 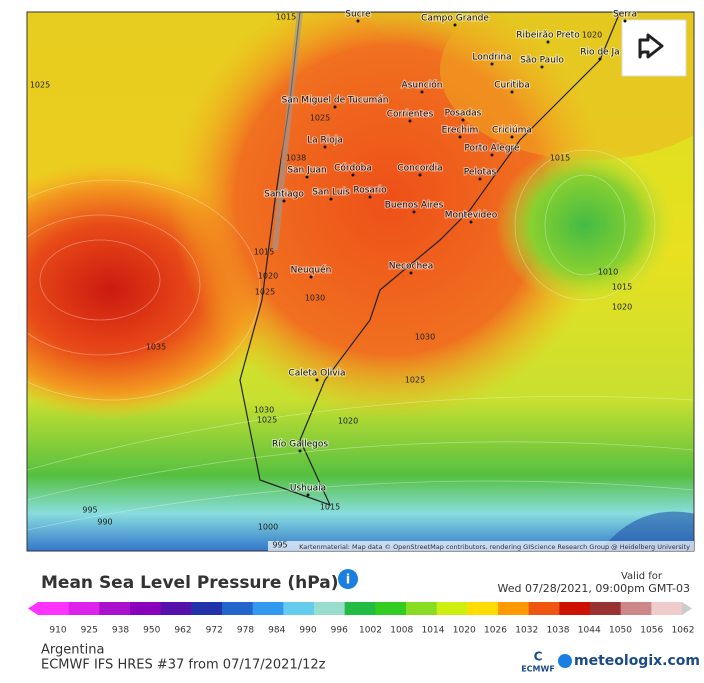 I want to click on legend-label: 996, so click(x=339, y=631).